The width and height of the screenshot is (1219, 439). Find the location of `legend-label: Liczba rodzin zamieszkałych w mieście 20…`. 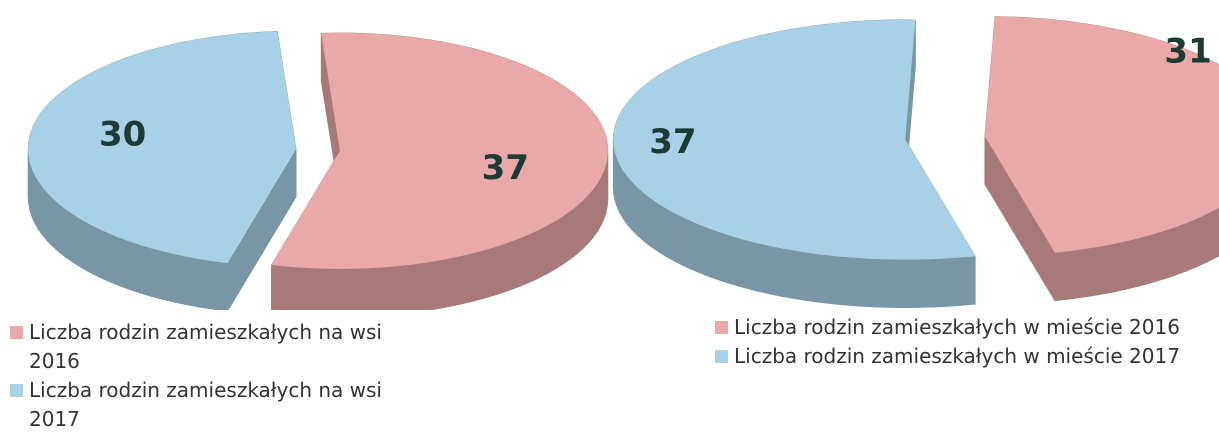

legend-label: Liczba rodzin zamieszkałych w mieście 20… is located at coordinates (957, 327).